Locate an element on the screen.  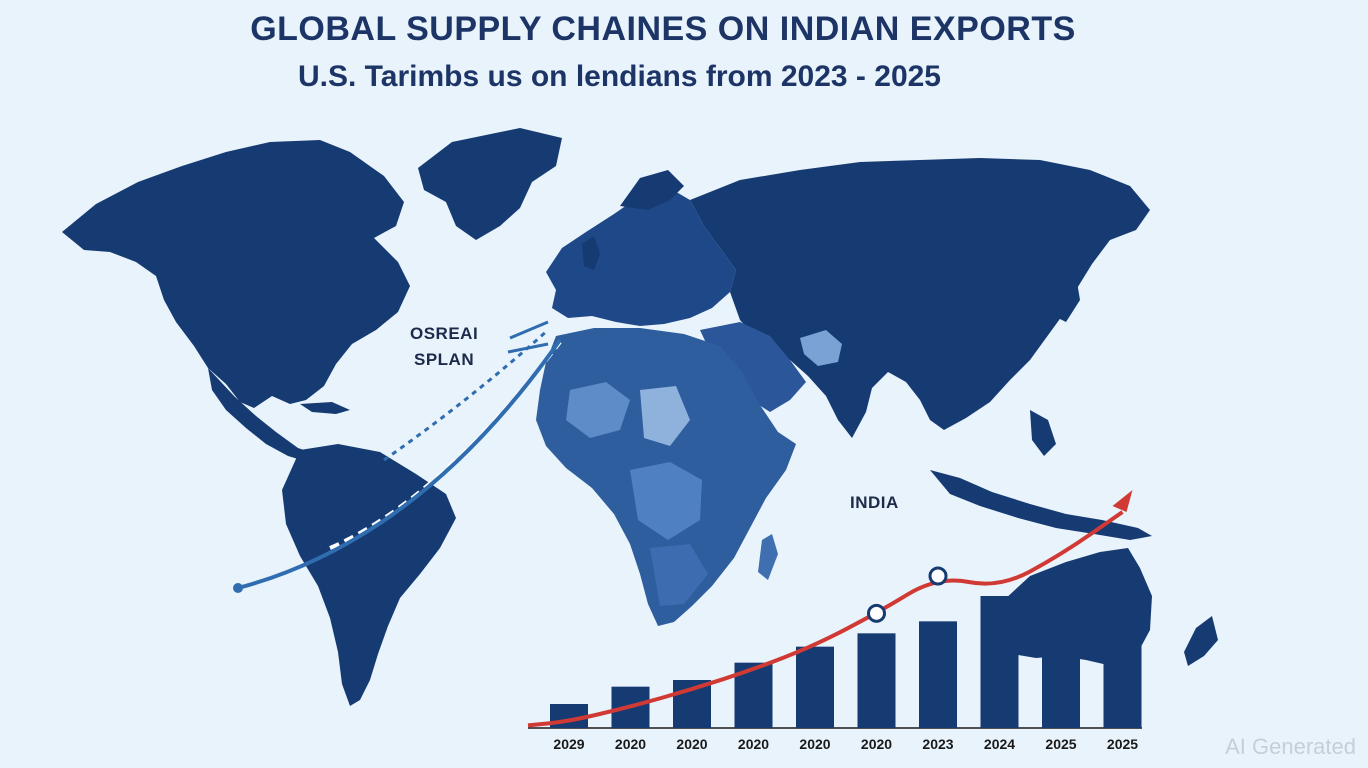
route-label-line2: SPLAN is located at coordinates (444, 359).